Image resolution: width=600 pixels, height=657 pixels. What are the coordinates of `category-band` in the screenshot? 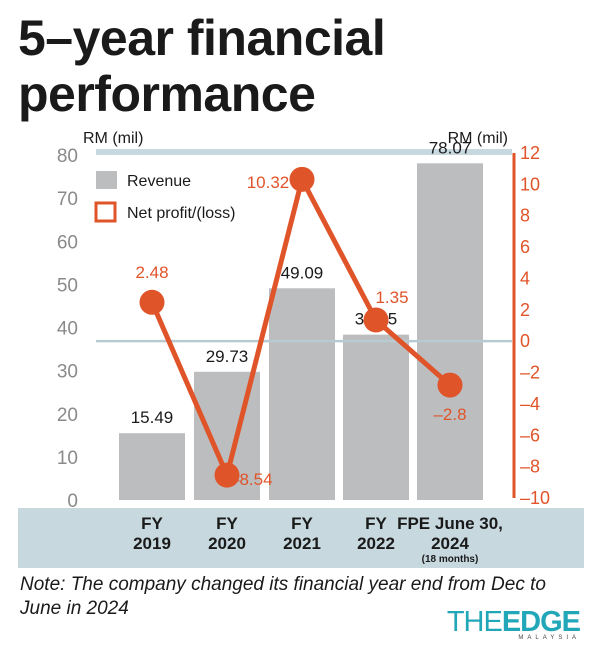 It's located at (301, 538).